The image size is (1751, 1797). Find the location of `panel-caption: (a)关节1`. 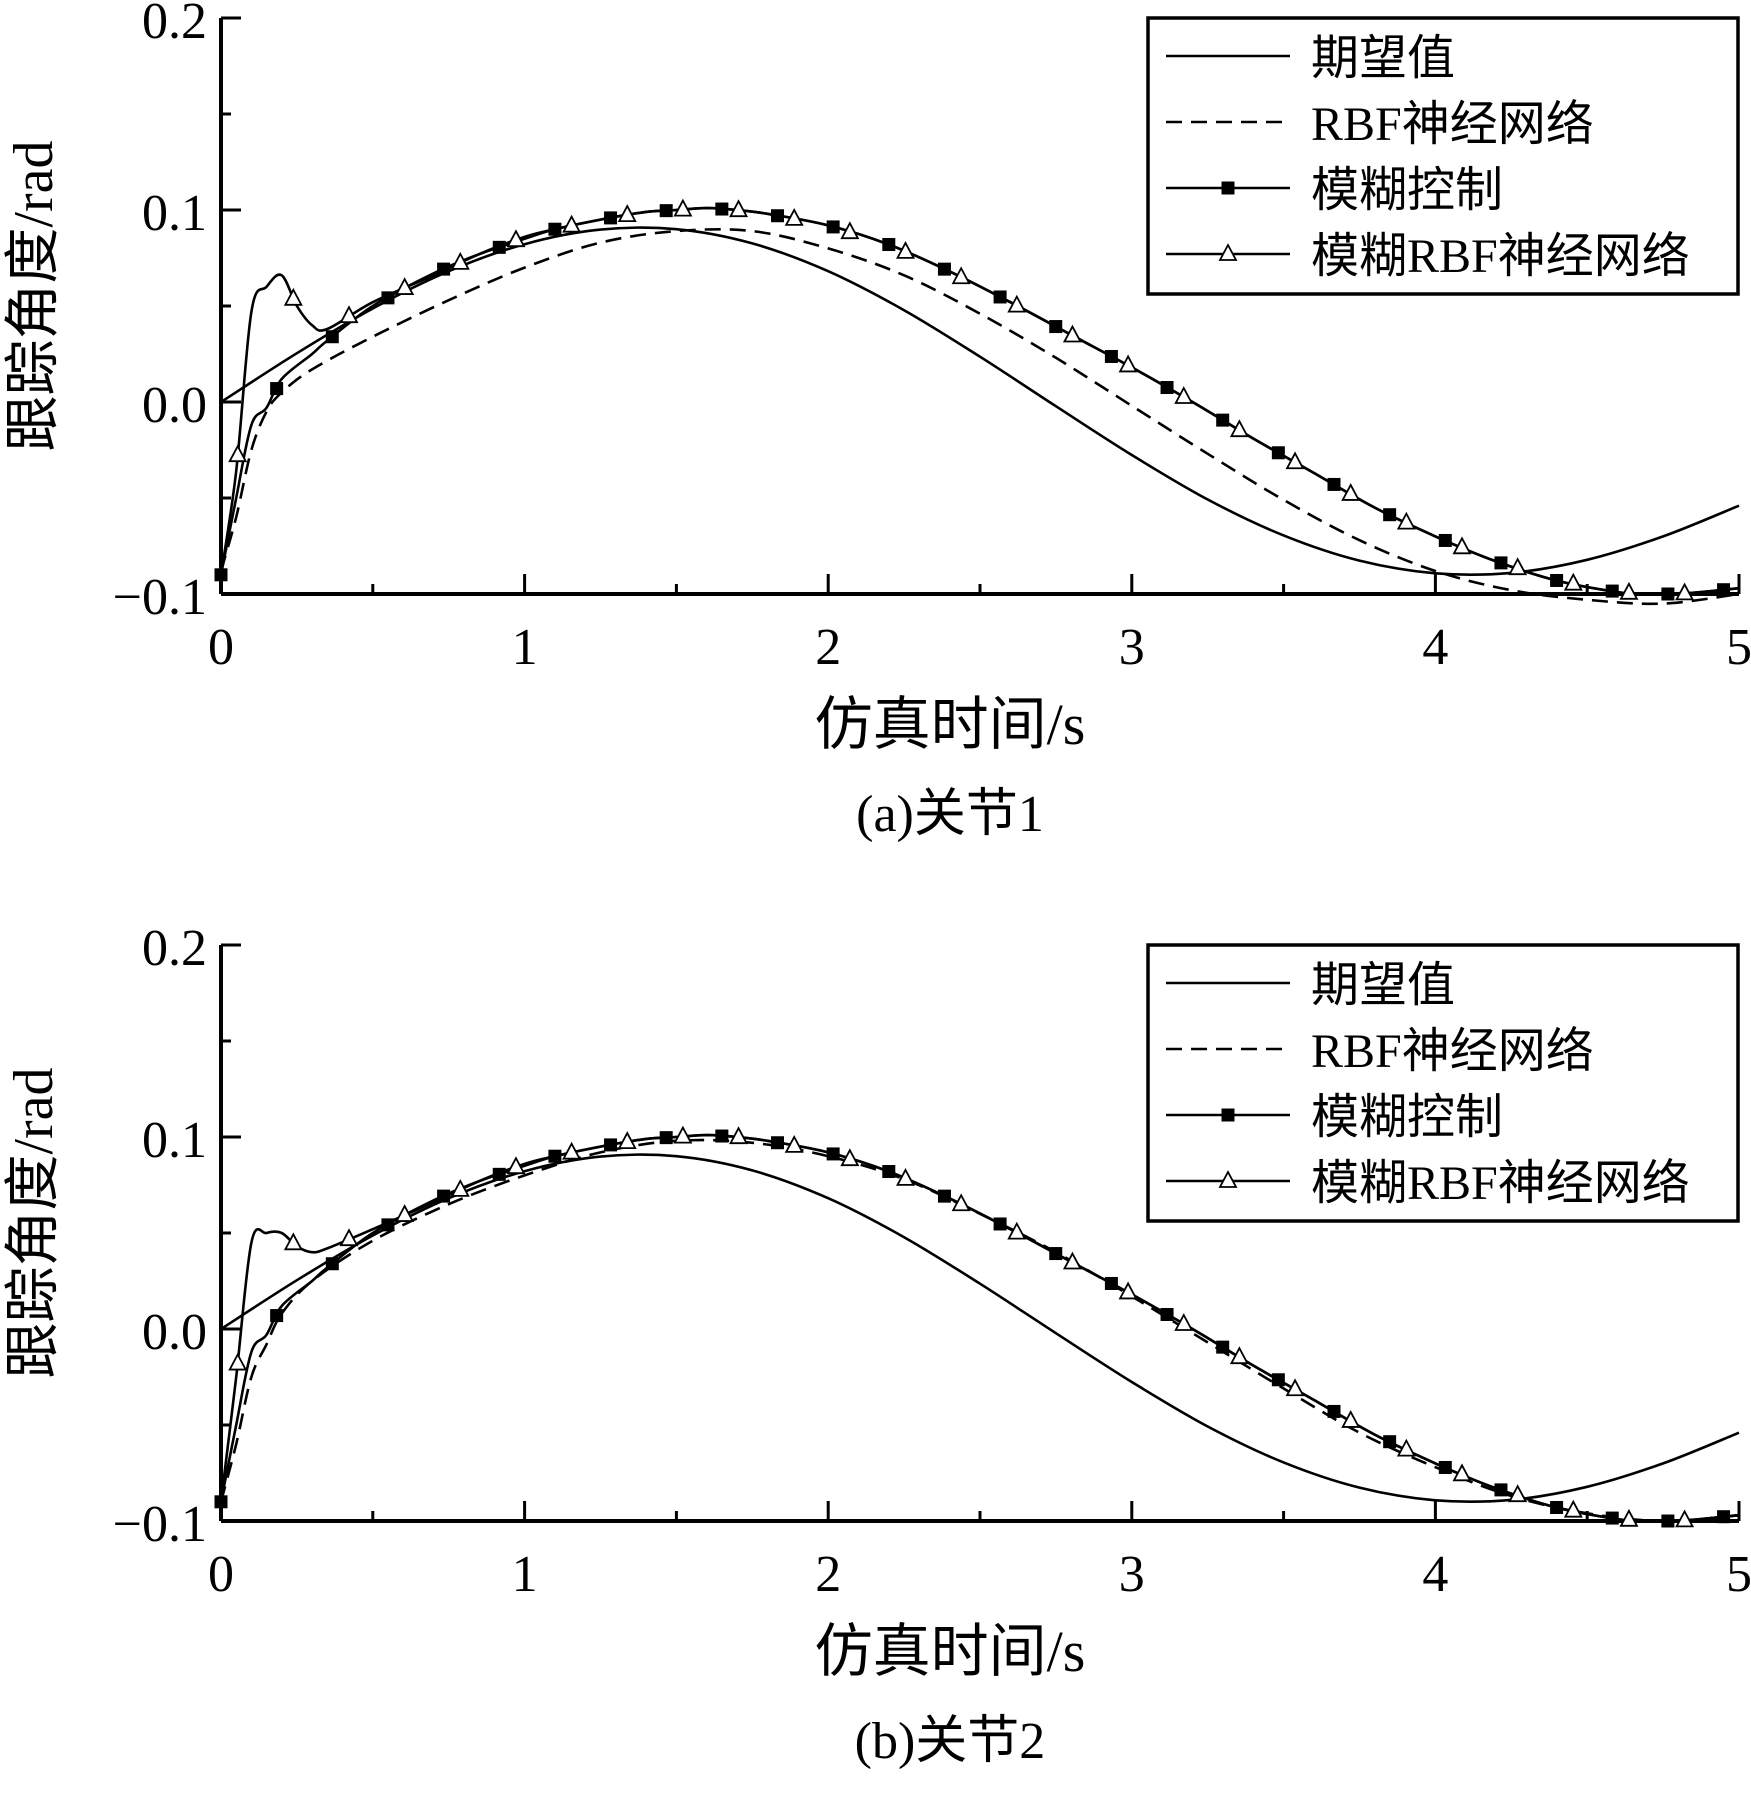

panel-caption: (a)关节1 is located at coordinates (950, 814).